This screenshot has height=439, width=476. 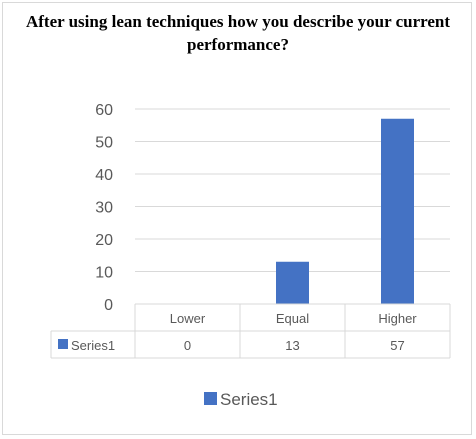 I want to click on legend-swatch, so click(x=210, y=398).